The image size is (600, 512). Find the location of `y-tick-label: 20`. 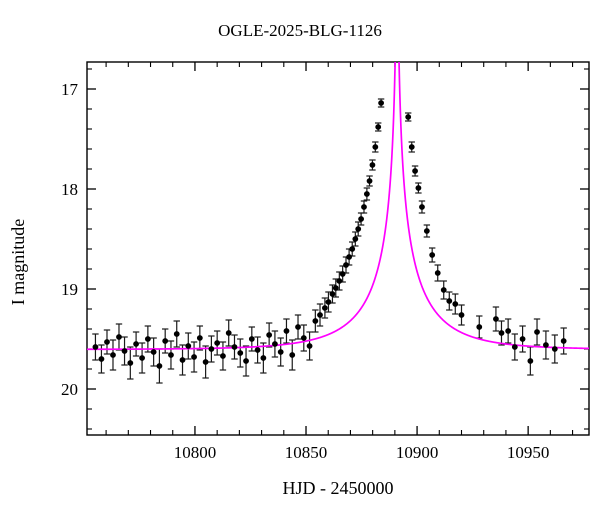

y-tick-label: 20 is located at coordinates (69, 389).